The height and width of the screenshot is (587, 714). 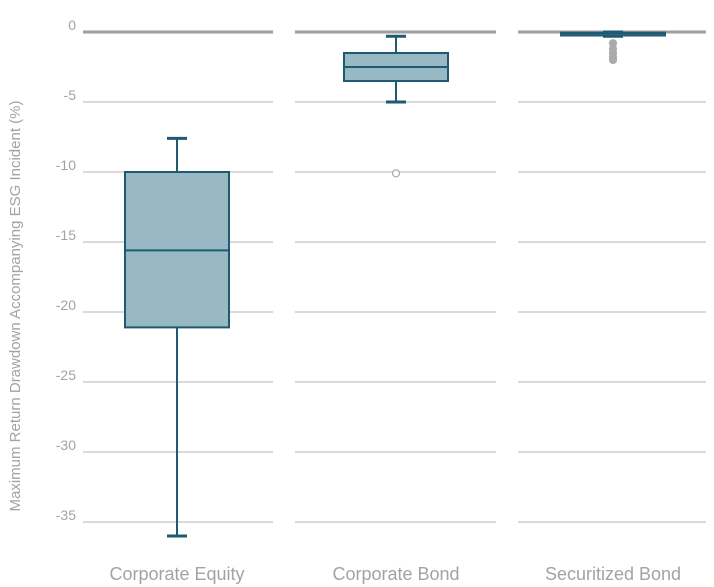 I want to click on y-tick-label: -25, so click(x=66, y=375).